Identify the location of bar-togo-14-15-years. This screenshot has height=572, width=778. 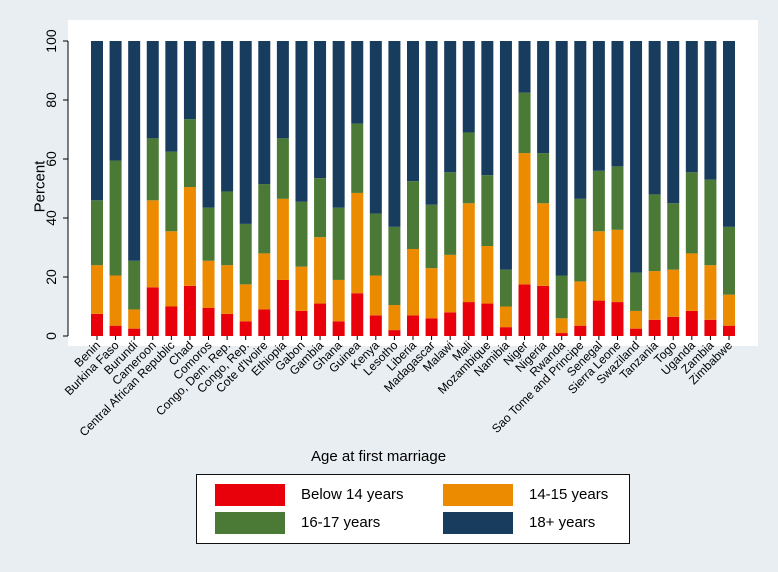
(673, 293).